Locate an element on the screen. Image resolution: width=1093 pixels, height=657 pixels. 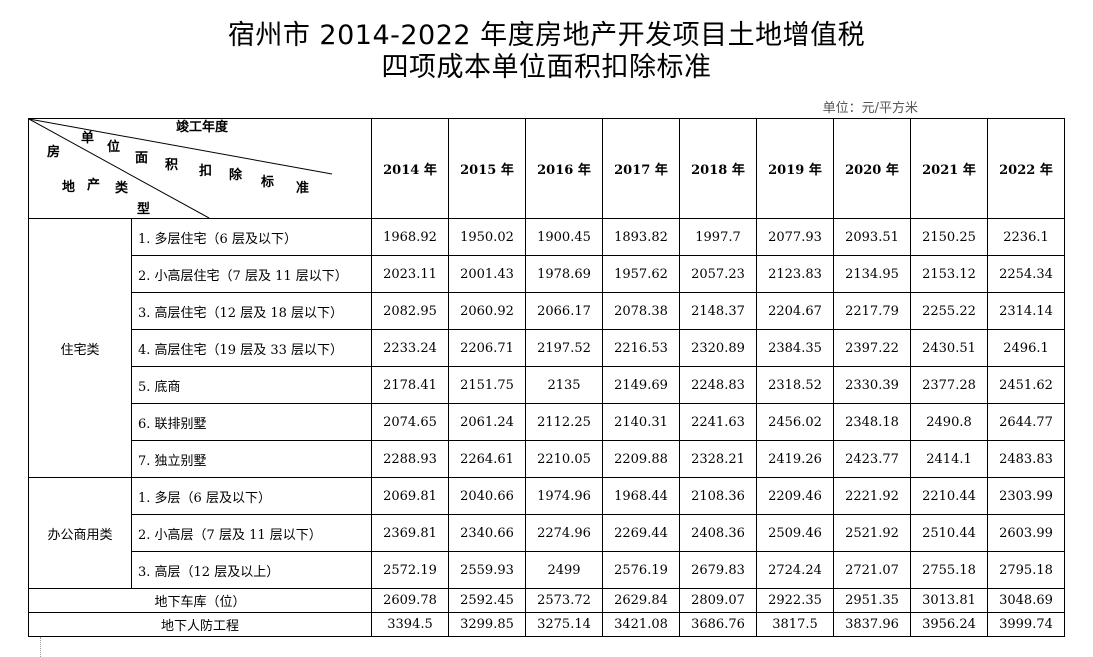
value-cell: 2221.92 is located at coordinates (872, 496).